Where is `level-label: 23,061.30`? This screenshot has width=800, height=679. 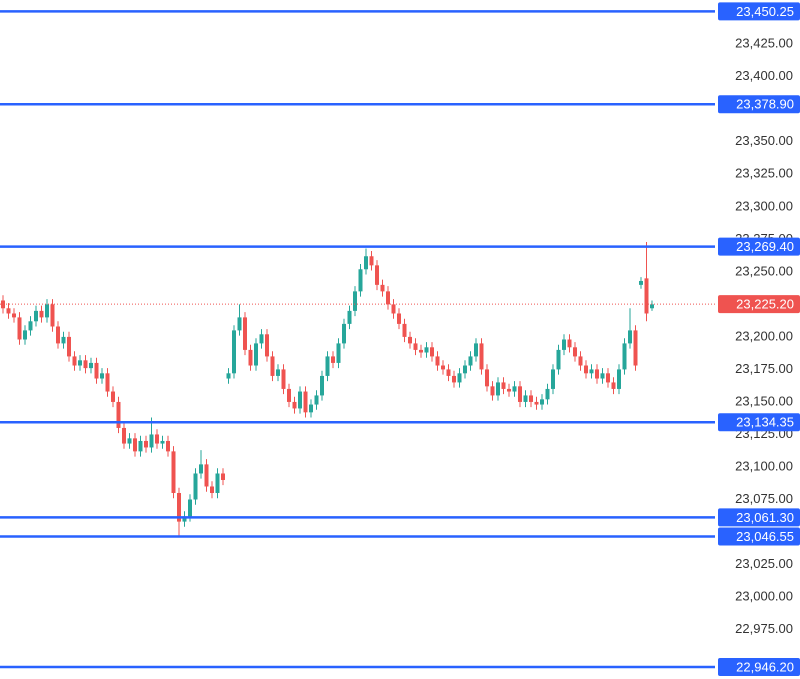
level-label: 23,061.30 is located at coordinates (765, 517).